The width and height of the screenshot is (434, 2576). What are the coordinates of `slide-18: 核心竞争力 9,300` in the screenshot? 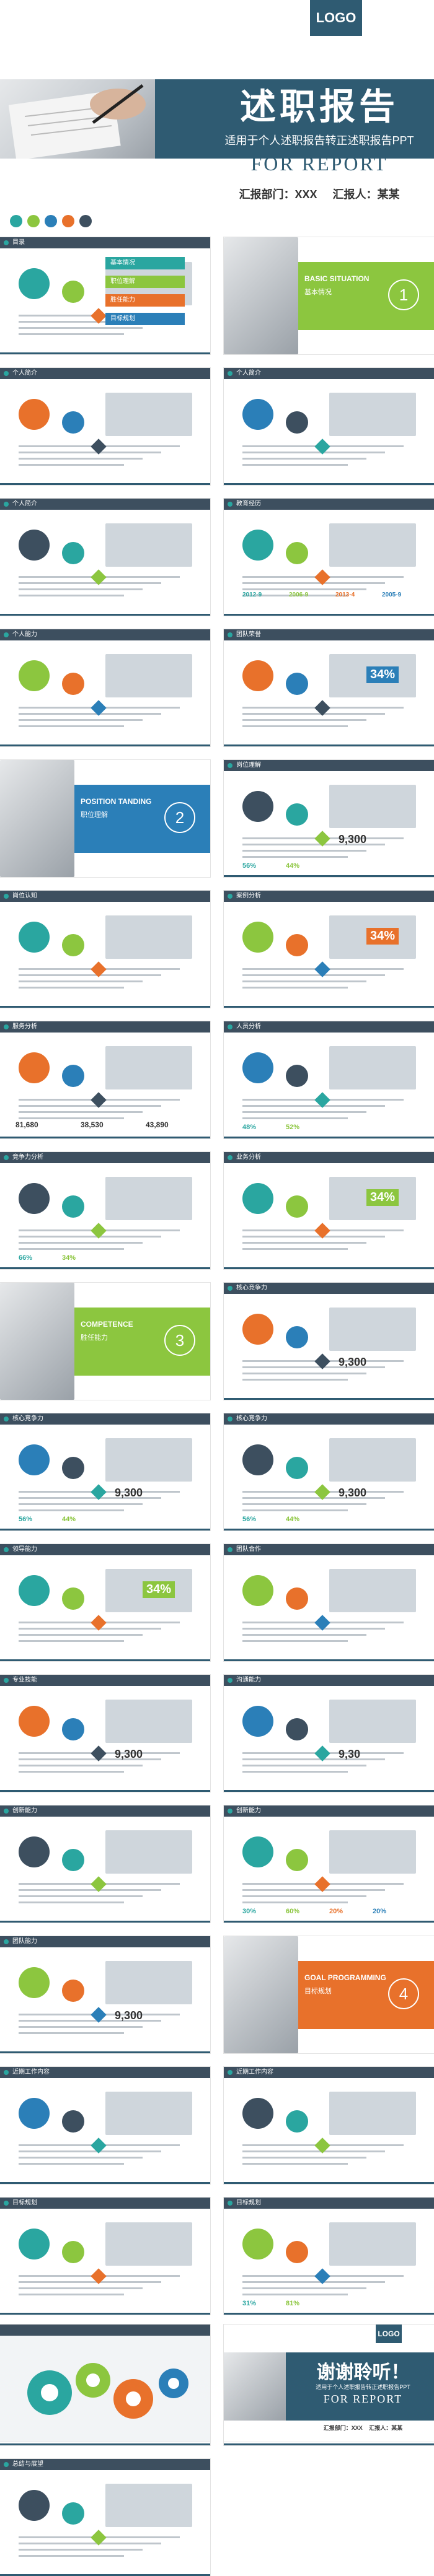 It's located at (329, 1341).